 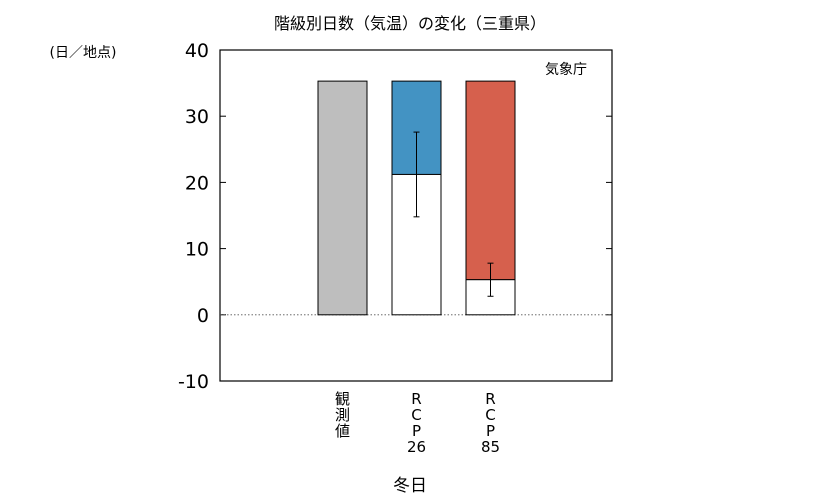 What do you see at coordinates (416, 198) in the screenshot?
I see `bars` at bounding box center [416, 198].